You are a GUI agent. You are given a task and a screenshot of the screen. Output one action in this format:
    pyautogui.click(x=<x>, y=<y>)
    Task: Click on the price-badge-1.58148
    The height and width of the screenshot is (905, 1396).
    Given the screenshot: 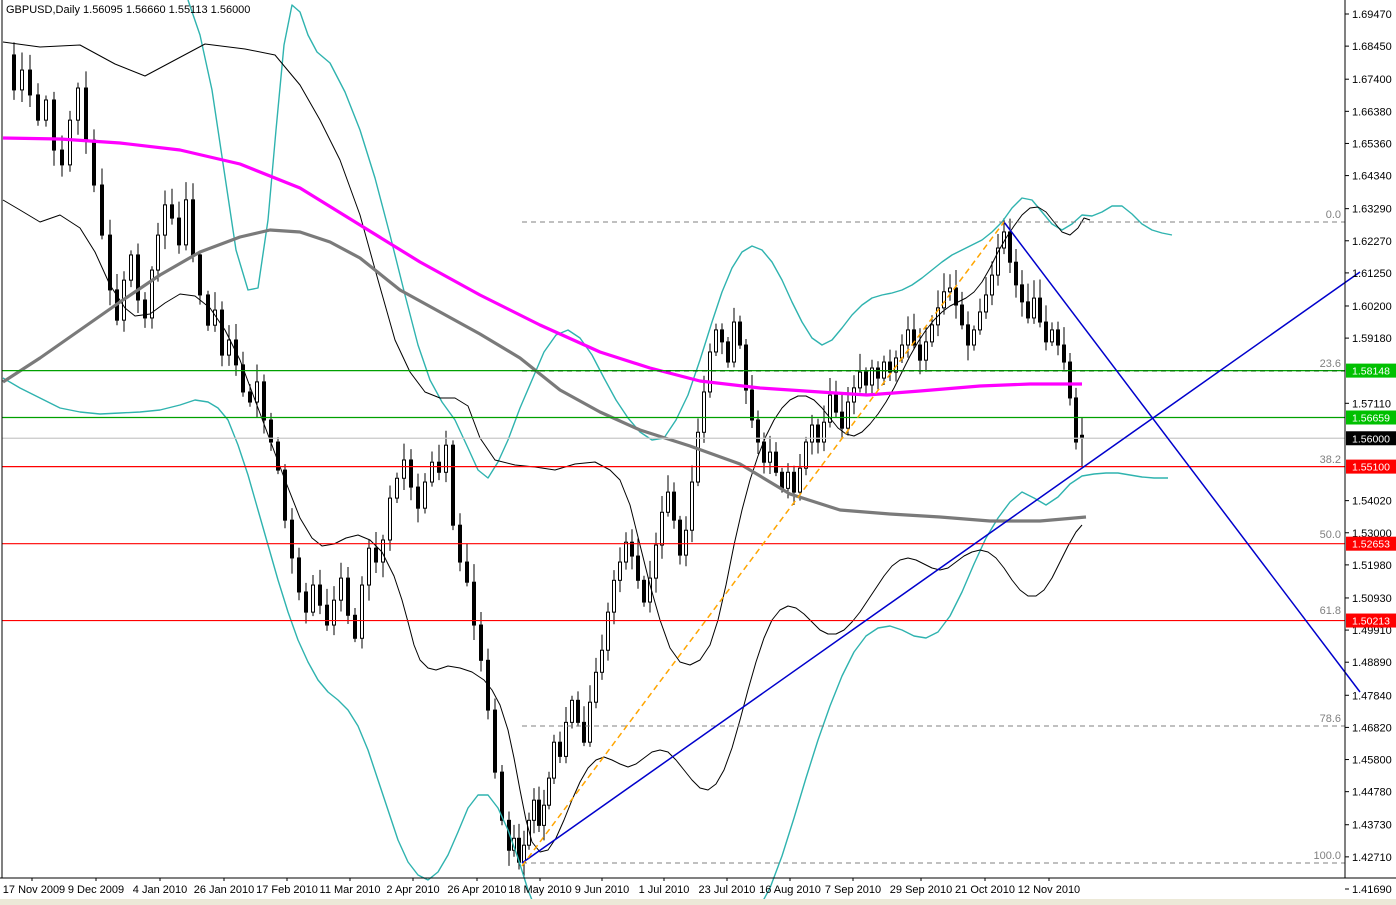 What is the action you would take?
    pyautogui.click(x=1371, y=370)
    